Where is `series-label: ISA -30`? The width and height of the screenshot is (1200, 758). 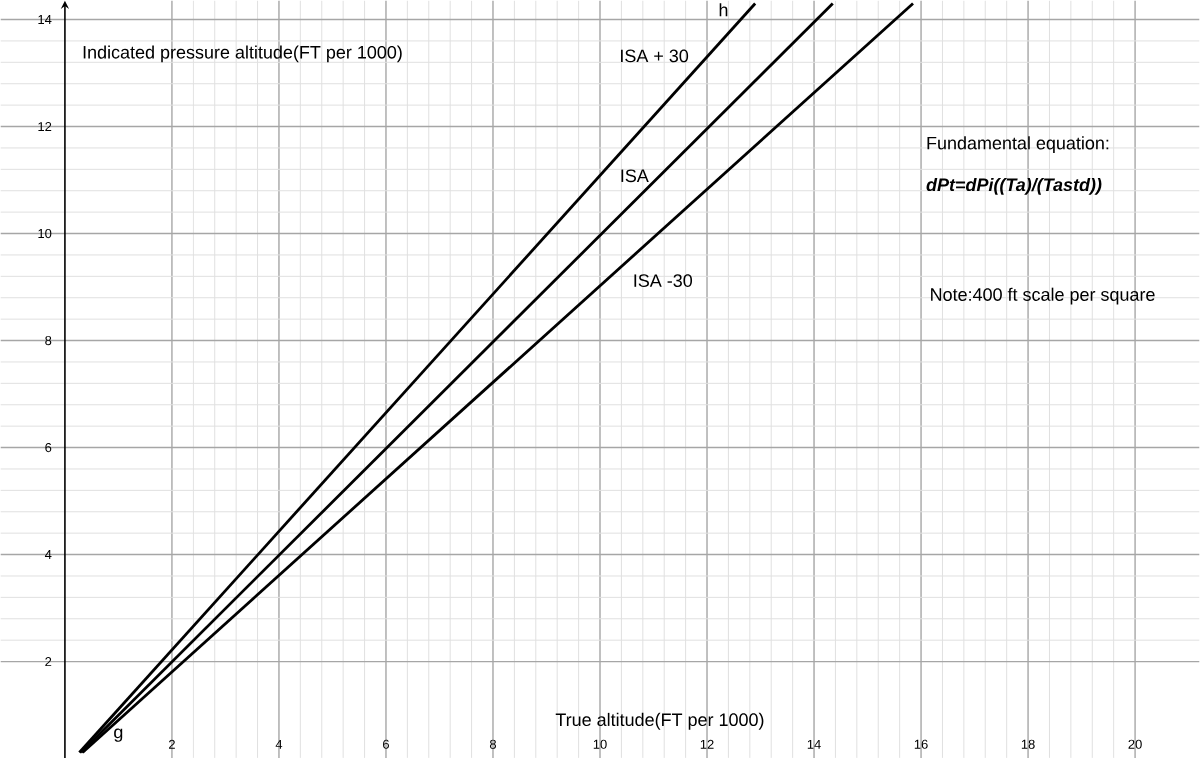 series-label: ISA -30 is located at coordinates (663, 280).